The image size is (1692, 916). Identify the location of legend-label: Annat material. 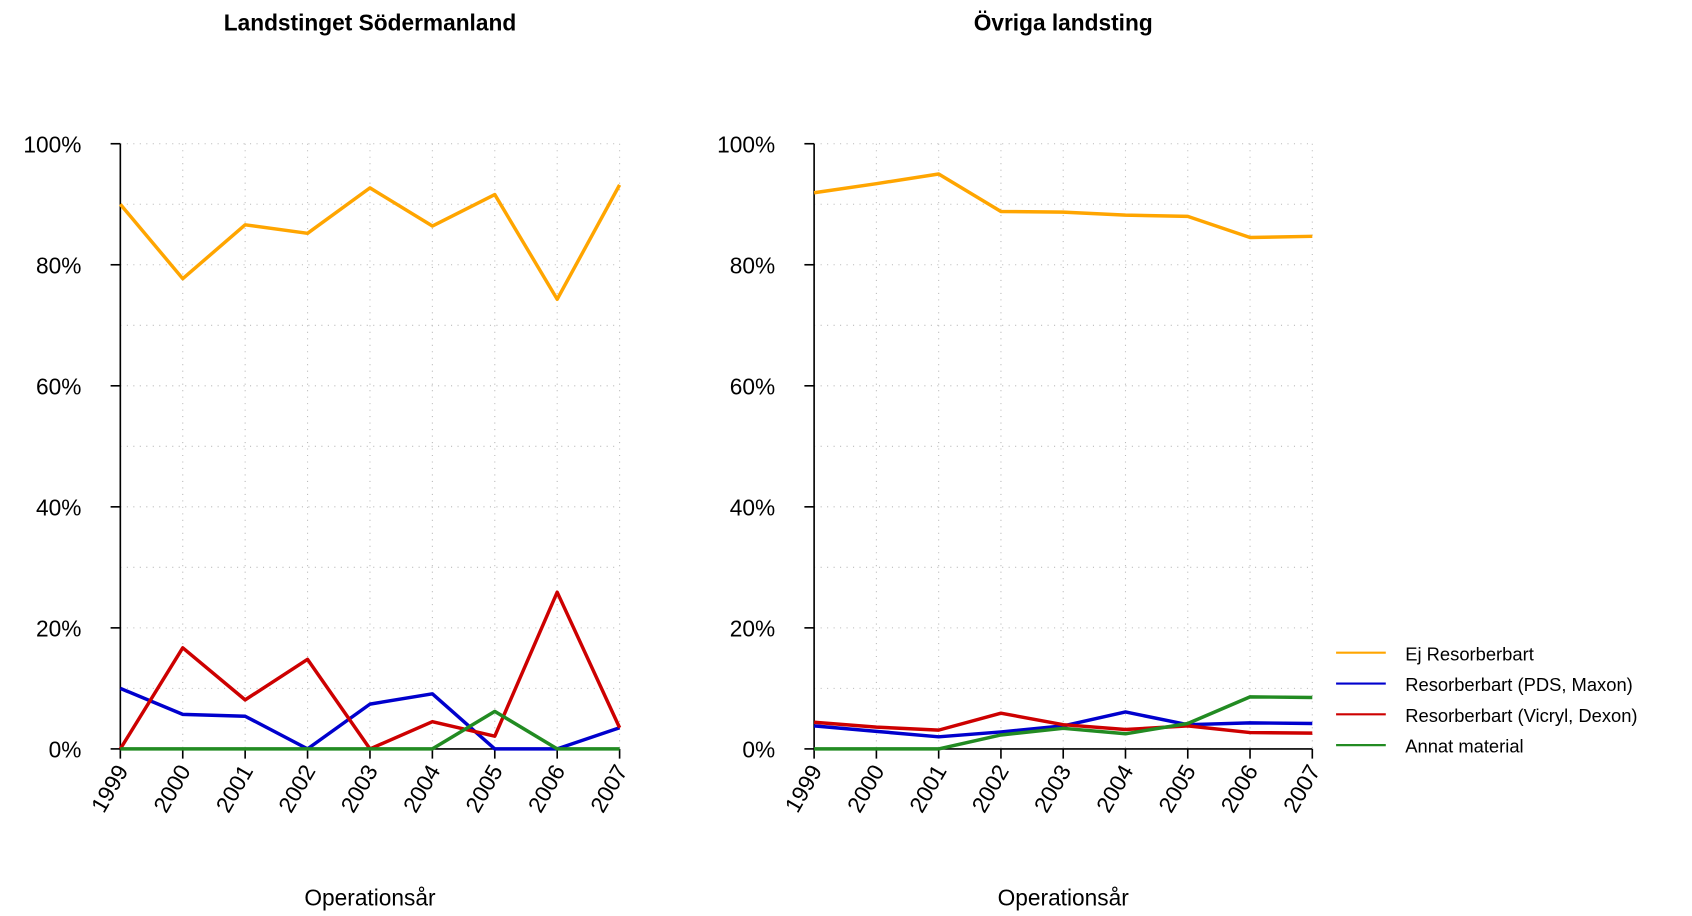
(1464, 746).